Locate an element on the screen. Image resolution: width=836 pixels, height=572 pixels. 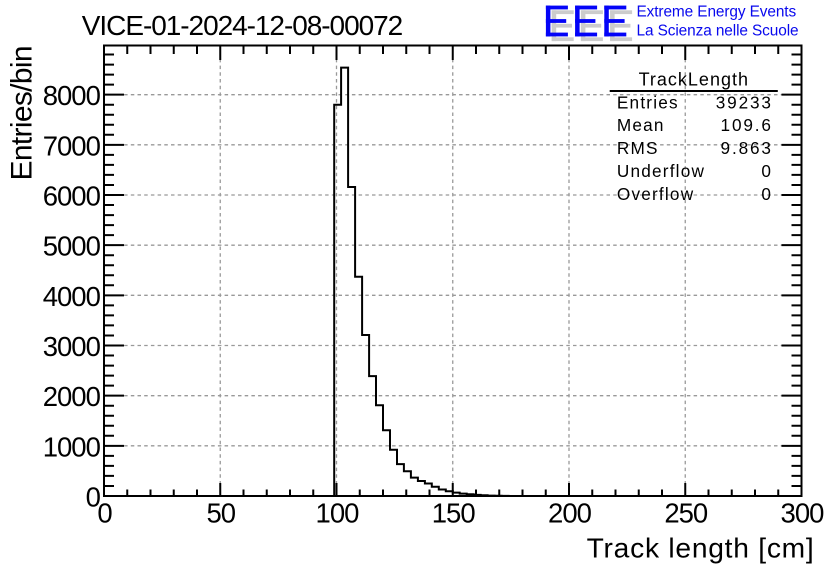
svg-text: 50 is located at coordinates (221, 513).